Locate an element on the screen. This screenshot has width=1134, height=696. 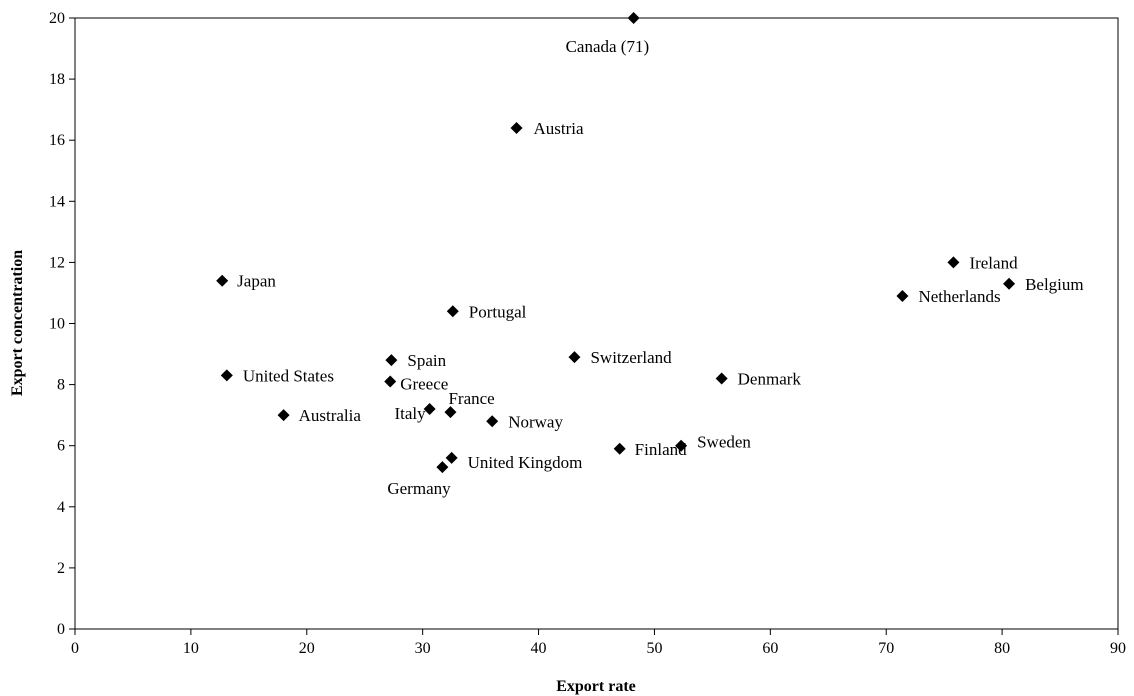
data-point-label: Norway is located at coordinates (535, 421).